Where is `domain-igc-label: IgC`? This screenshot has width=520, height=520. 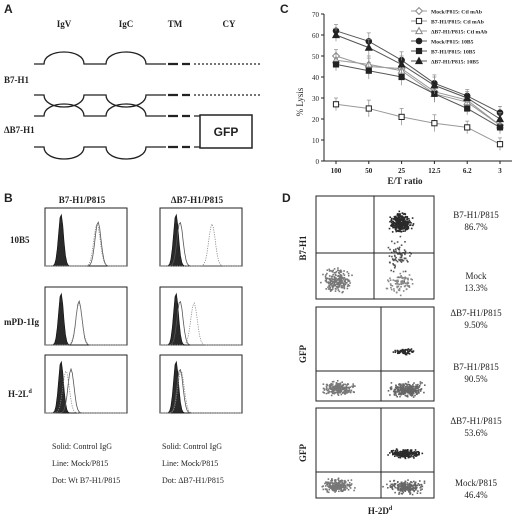 domain-igc-label: IgC is located at coordinates (126, 24).